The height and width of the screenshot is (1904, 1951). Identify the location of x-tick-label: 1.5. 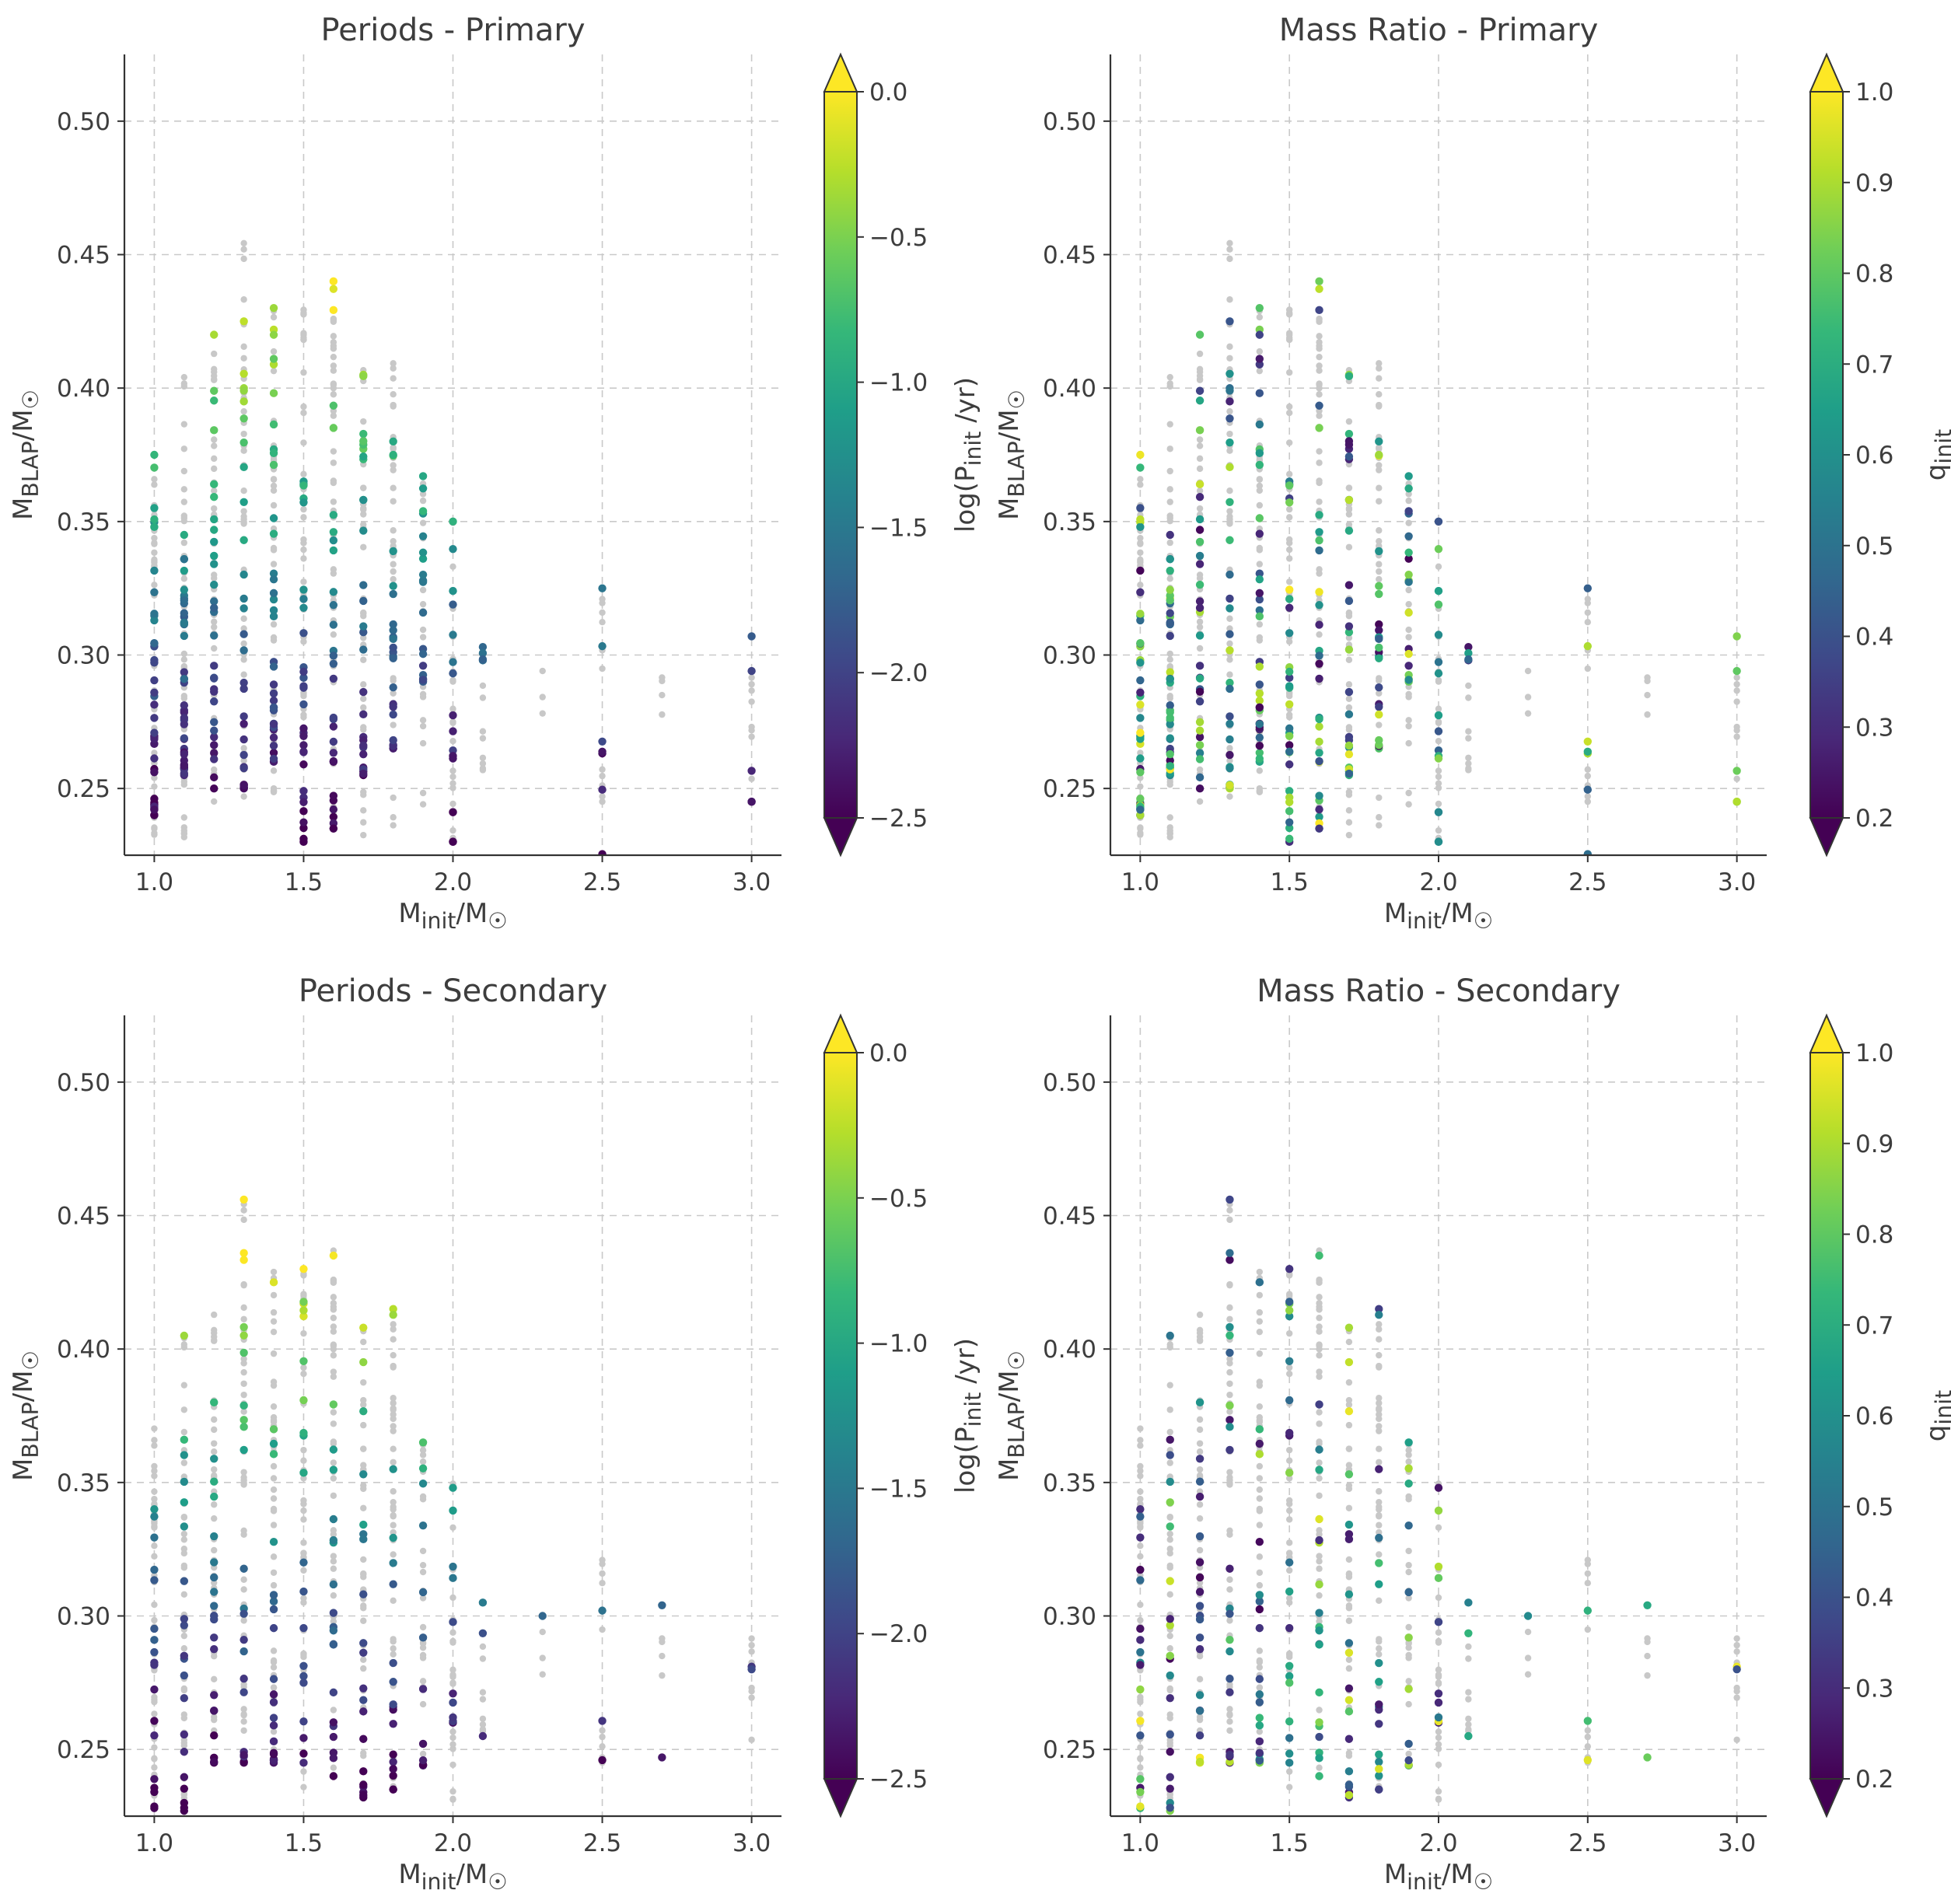
(304, 882).